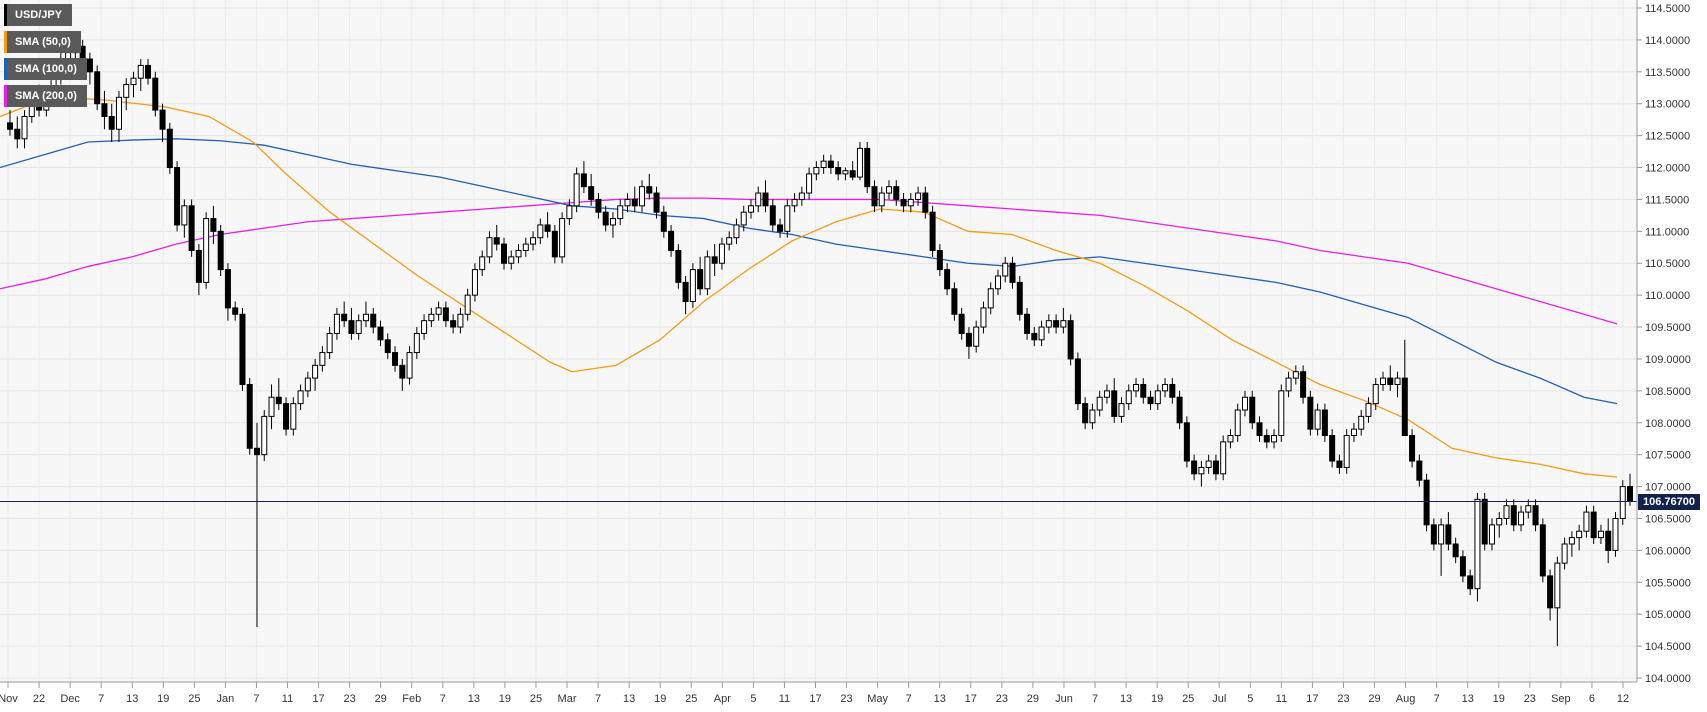 This screenshot has width=1707, height=712. What do you see at coordinates (1668, 456) in the screenshot?
I see `y-tick-label: 107.5000` at bounding box center [1668, 456].